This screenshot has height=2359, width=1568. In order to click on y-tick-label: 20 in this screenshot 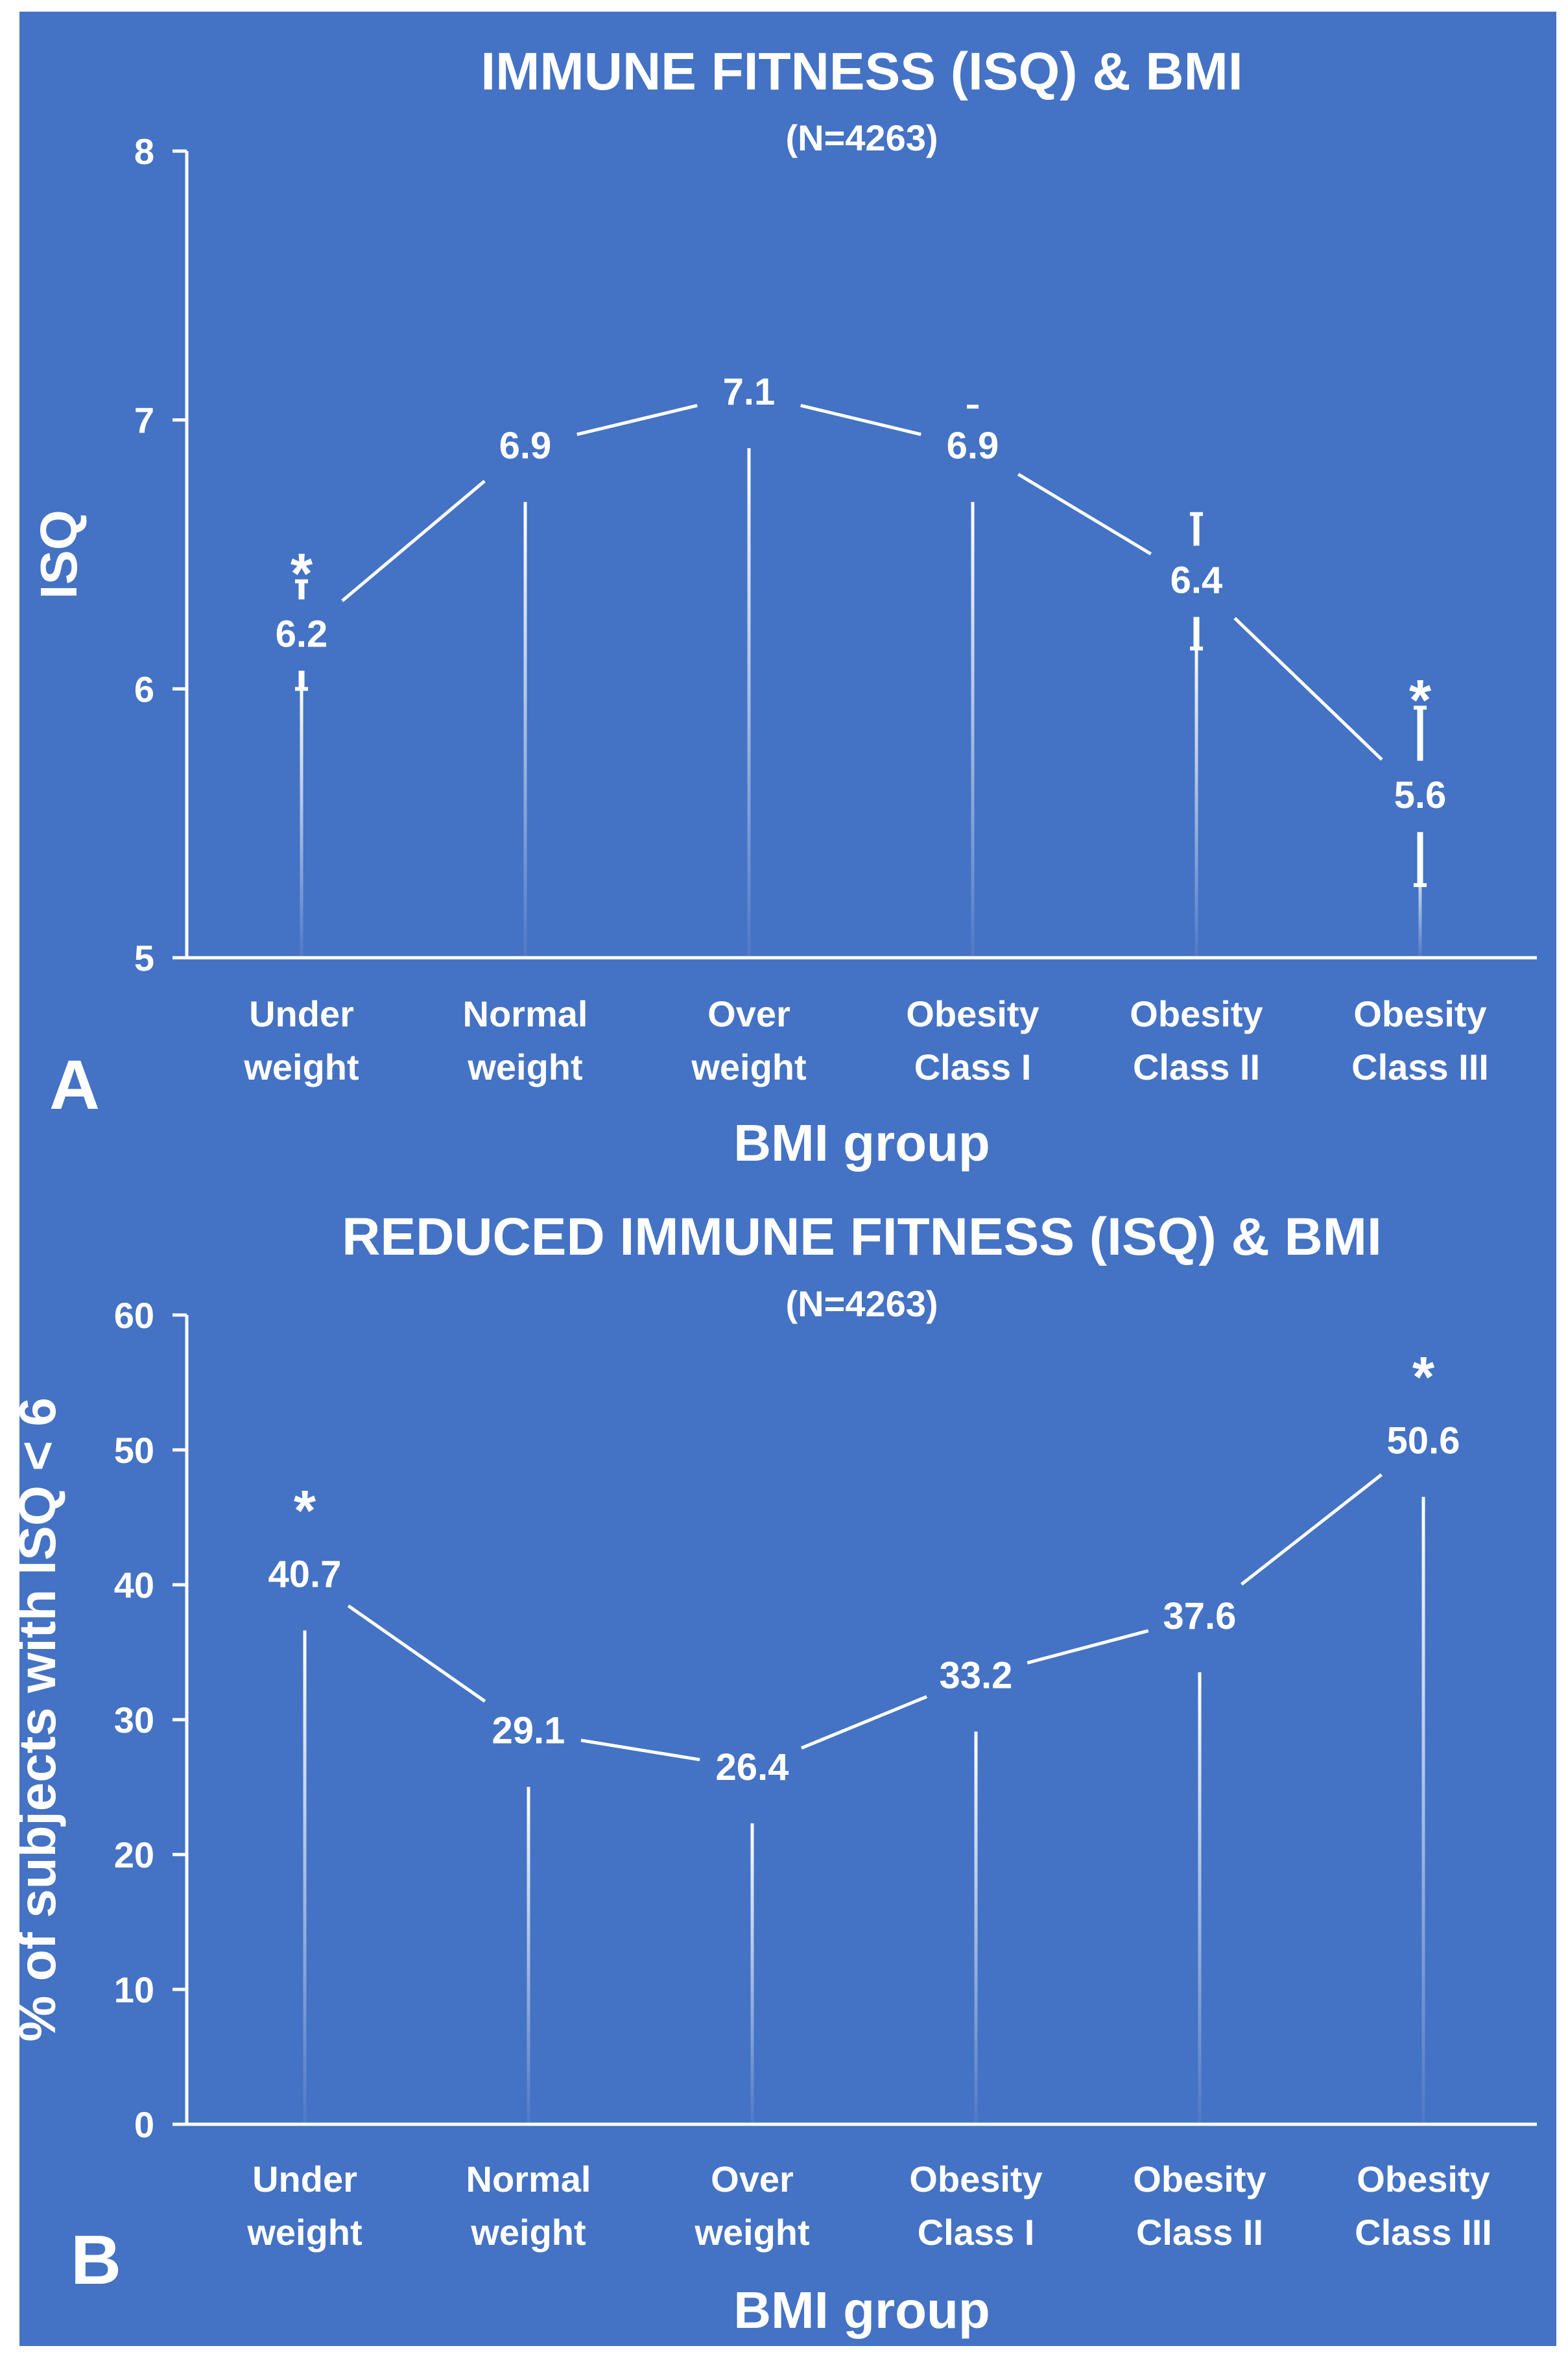, I will do `click(134, 1854)`.